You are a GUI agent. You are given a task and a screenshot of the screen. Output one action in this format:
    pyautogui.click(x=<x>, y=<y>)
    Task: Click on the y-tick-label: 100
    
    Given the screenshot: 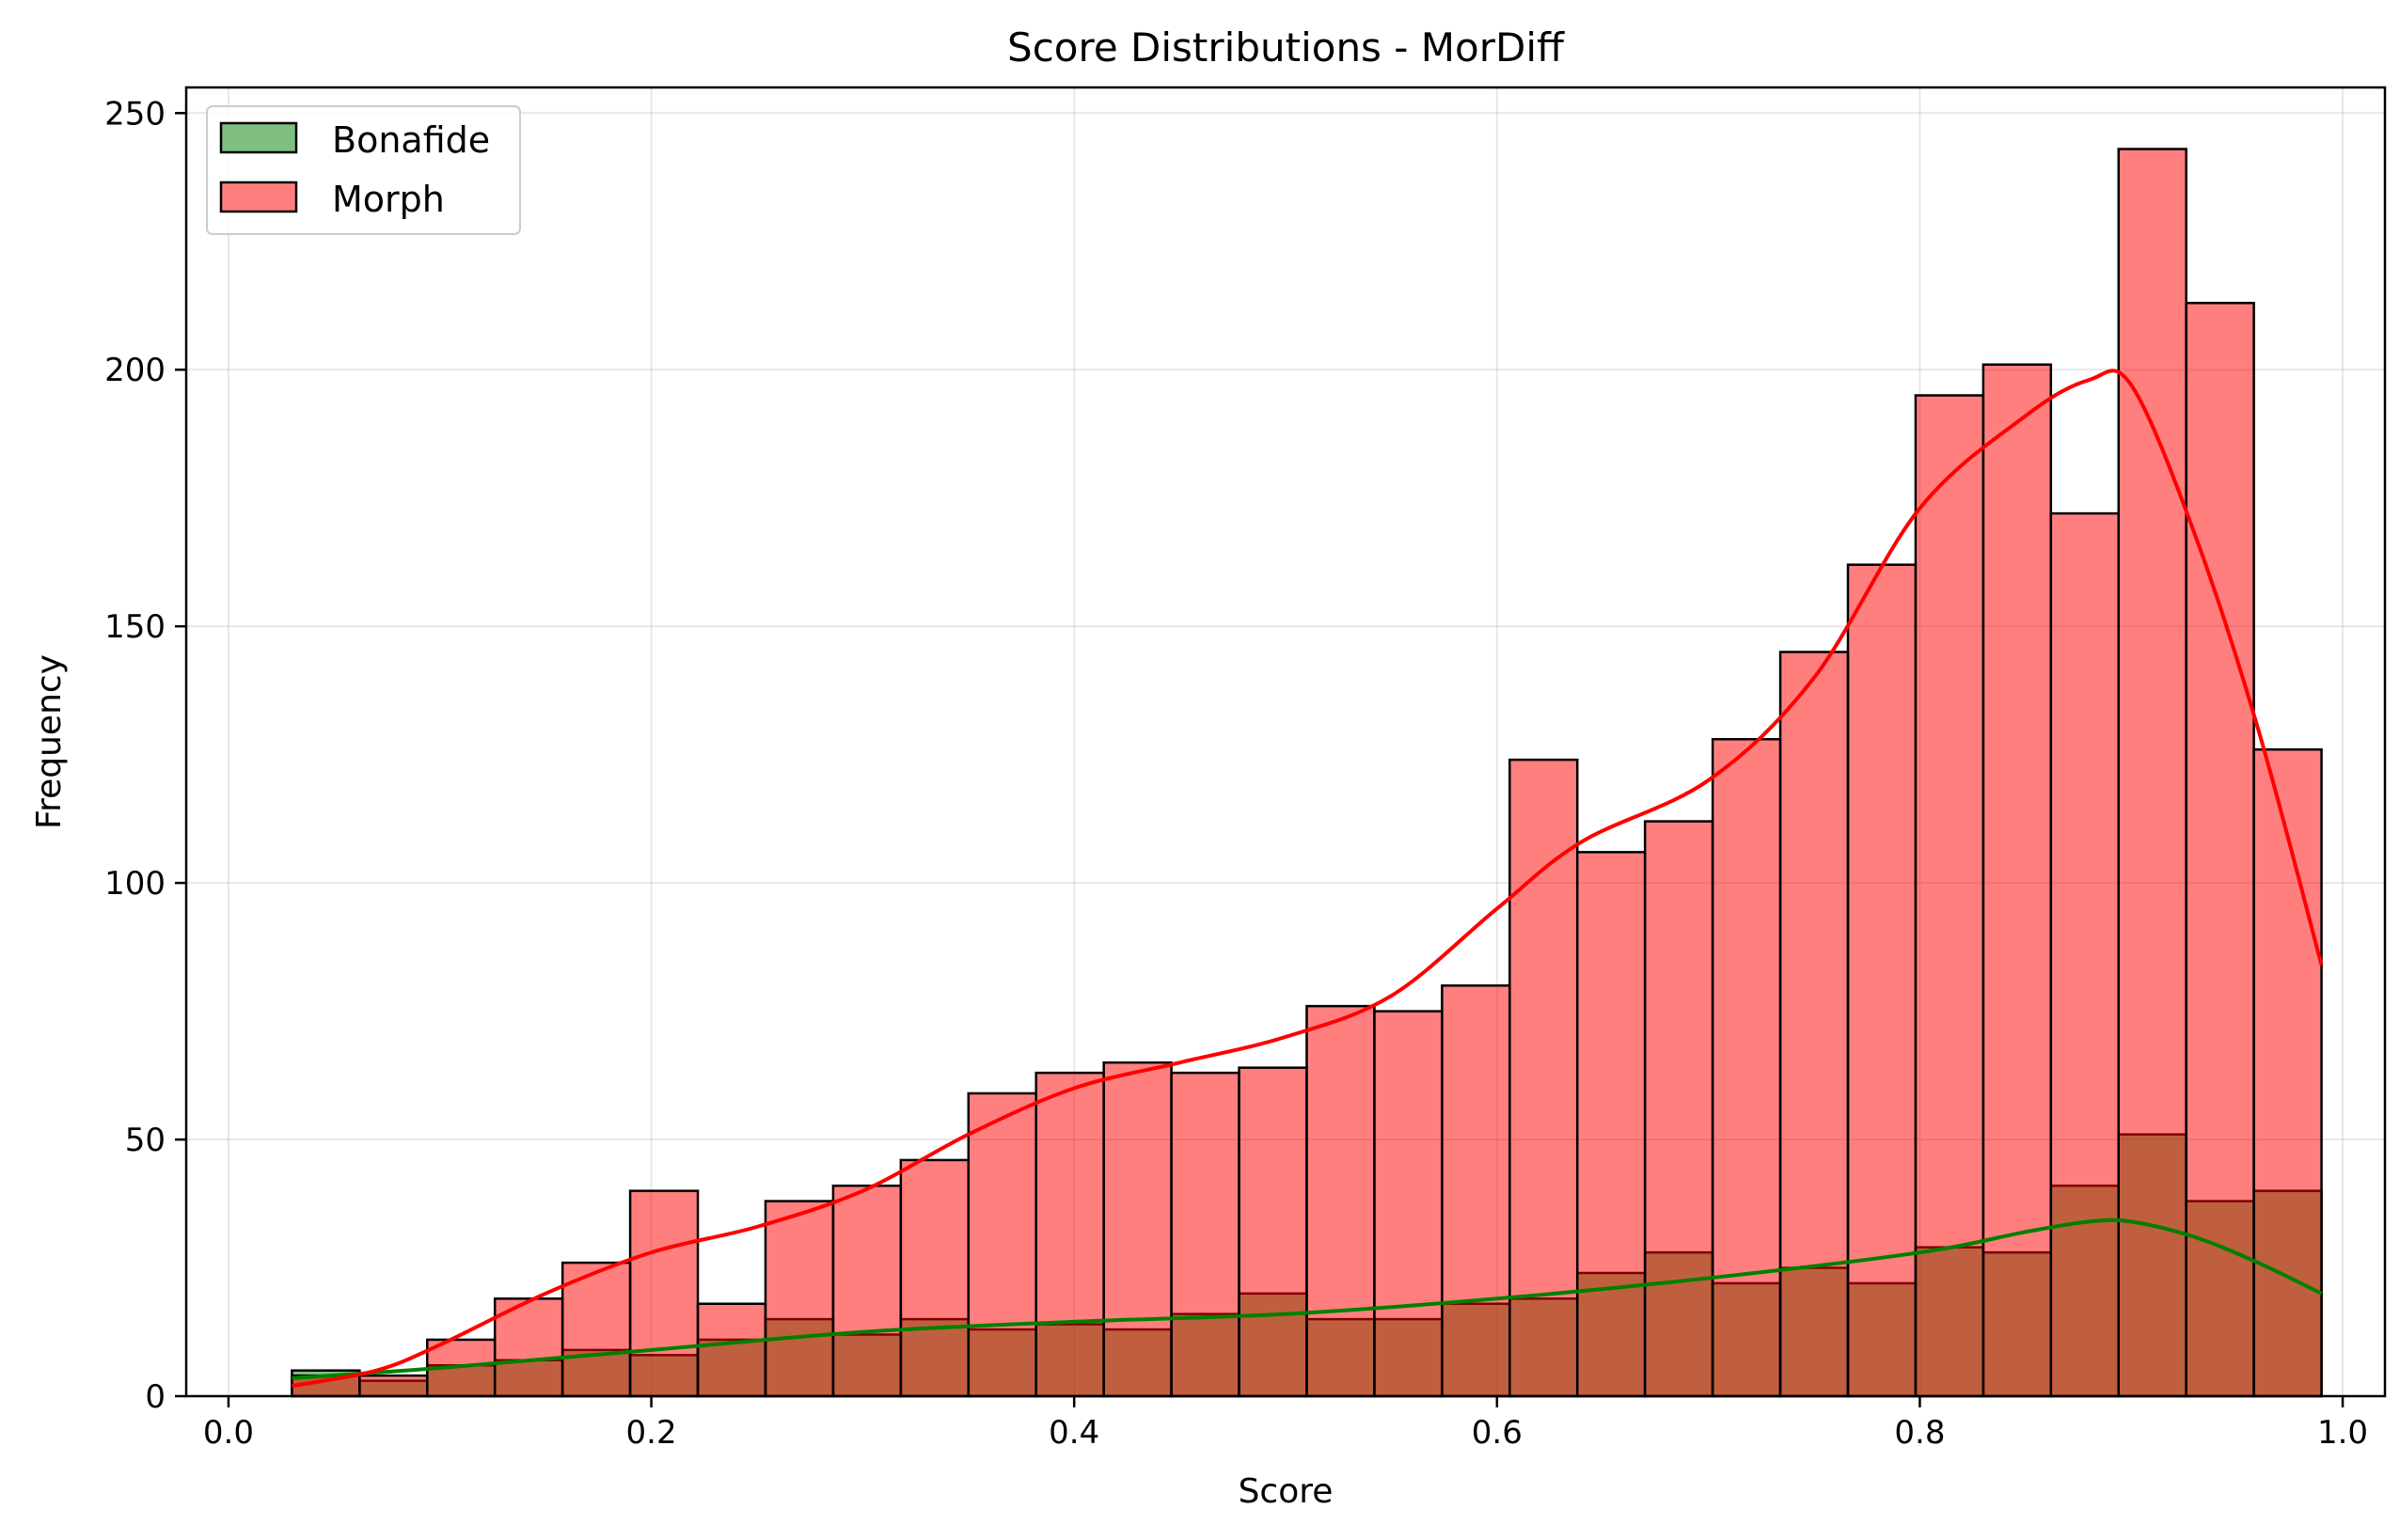 What is the action you would take?
    pyautogui.click(x=135, y=884)
    